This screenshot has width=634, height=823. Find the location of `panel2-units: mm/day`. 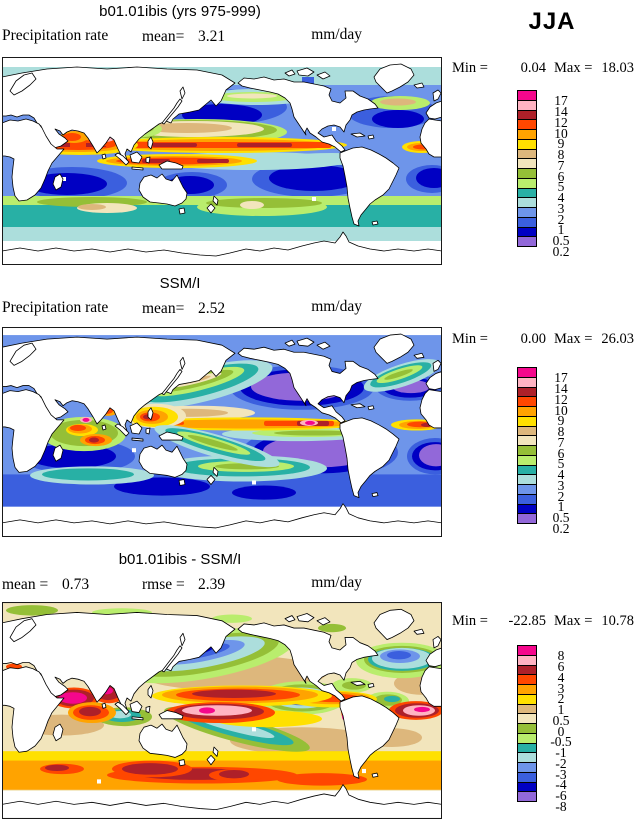

panel2-units: mm/day is located at coordinates (336, 306).